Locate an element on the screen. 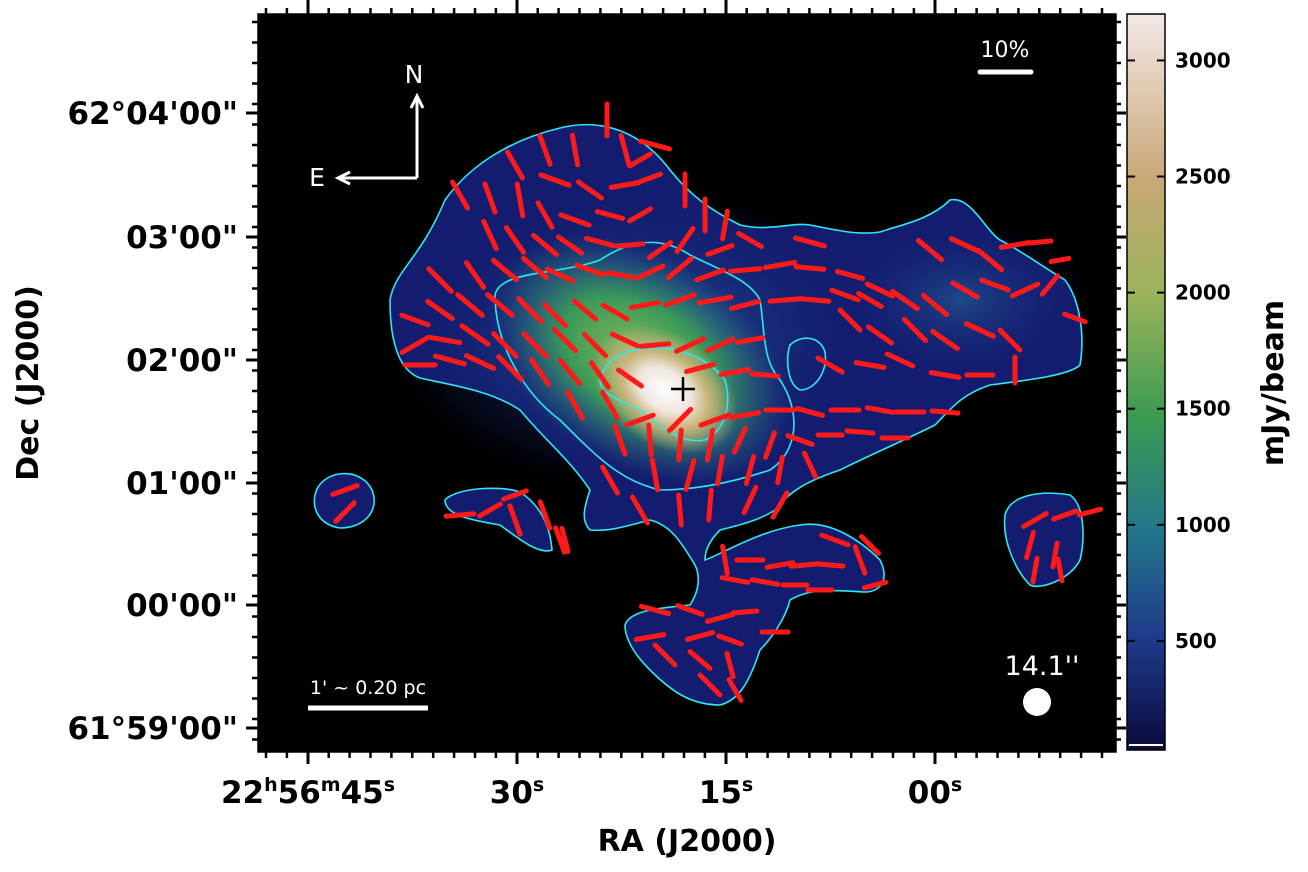 The width and height of the screenshot is (1308, 872). x-tick-label-0-h: 22 is located at coordinates (242, 793).